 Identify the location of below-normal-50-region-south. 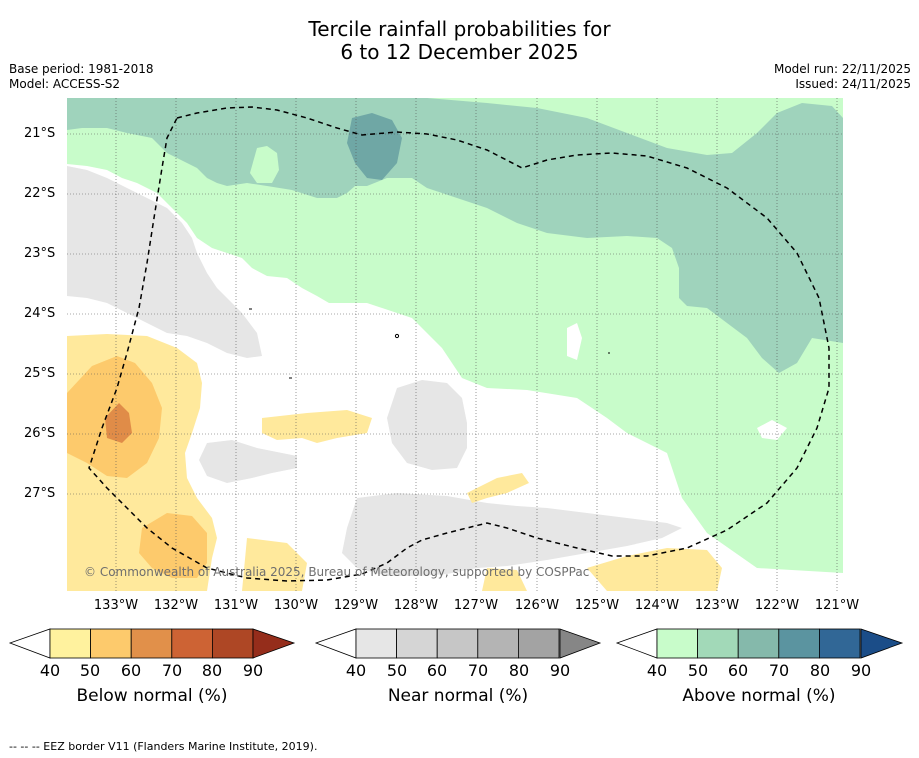
(173, 545).